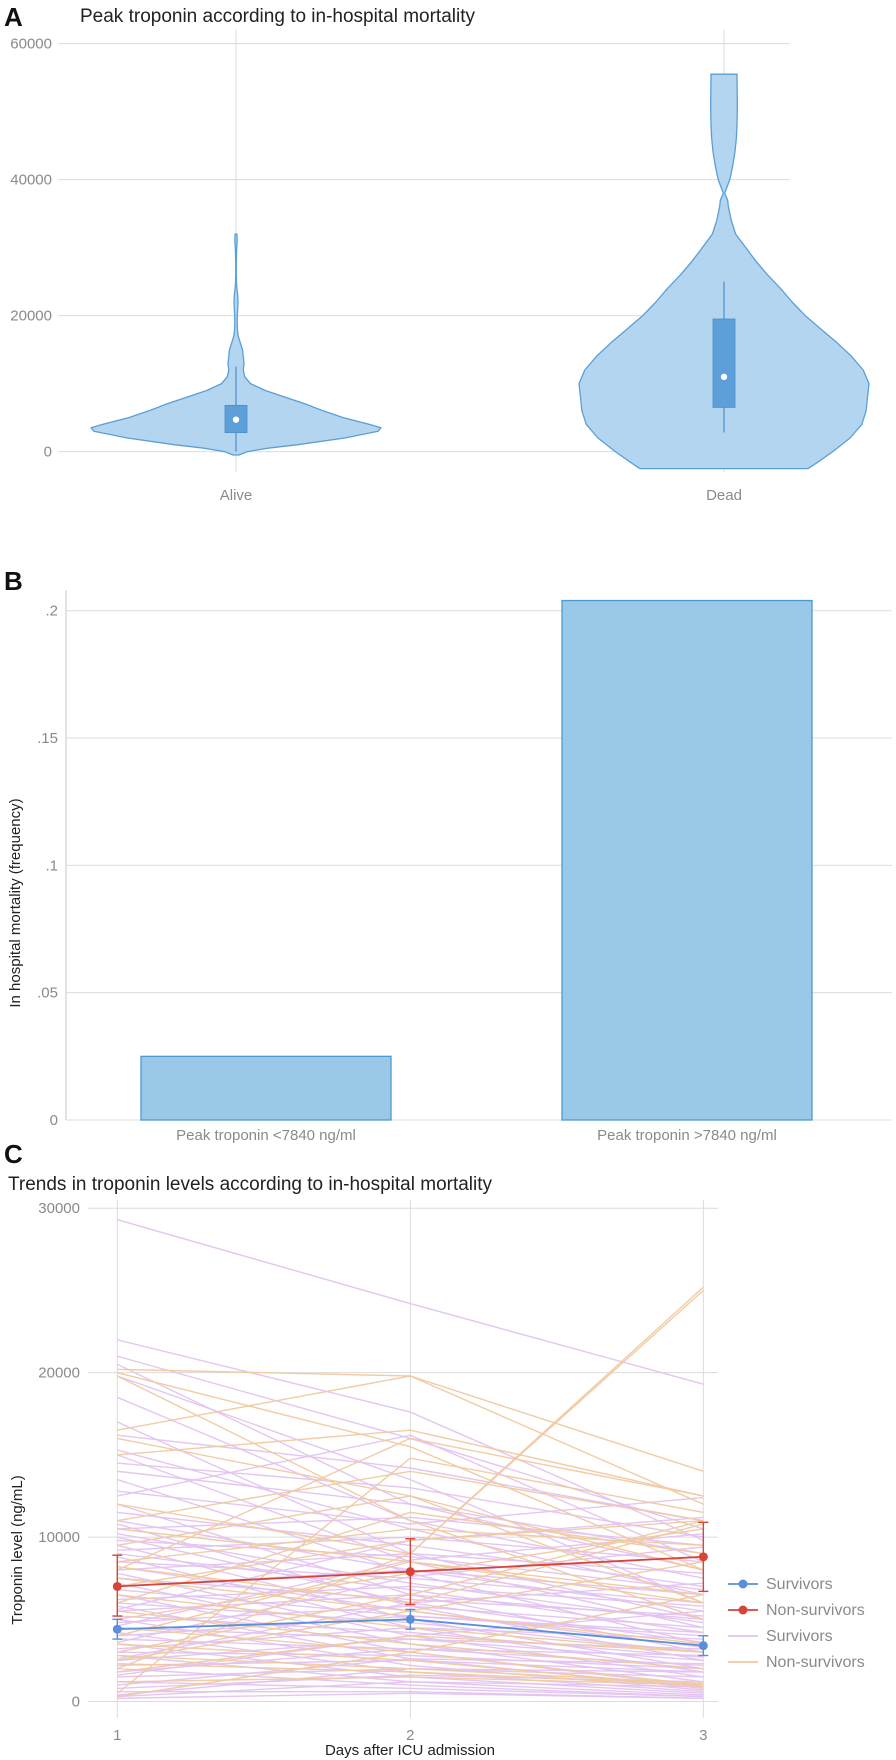 This screenshot has width=896, height=1760. What do you see at coordinates (59, 1537) in the screenshot?
I see `y-tick-label: 10000` at bounding box center [59, 1537].